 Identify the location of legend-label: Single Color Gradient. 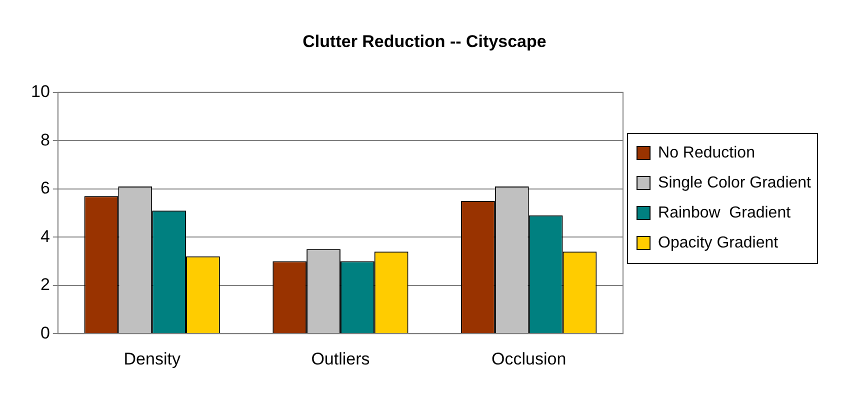
(735, 183).